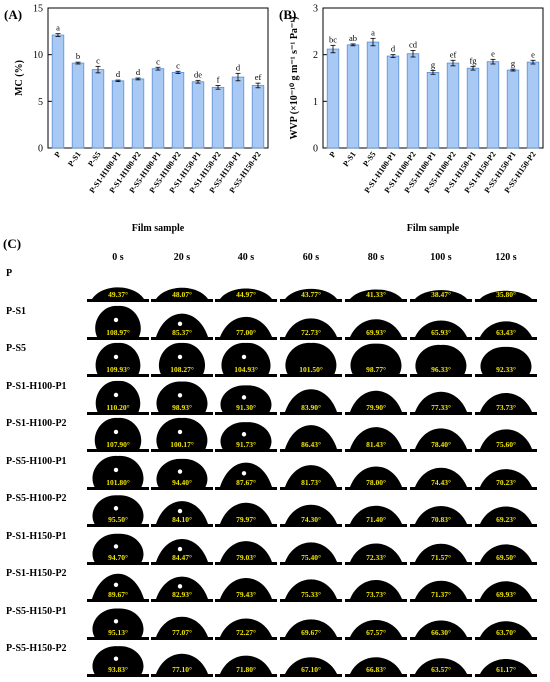 The width and height of the screenshot is (550, 682). Describe the element at coordinates (311, 294) in the screenshot. I see `contact-angle-value: 43.77°` at that location.